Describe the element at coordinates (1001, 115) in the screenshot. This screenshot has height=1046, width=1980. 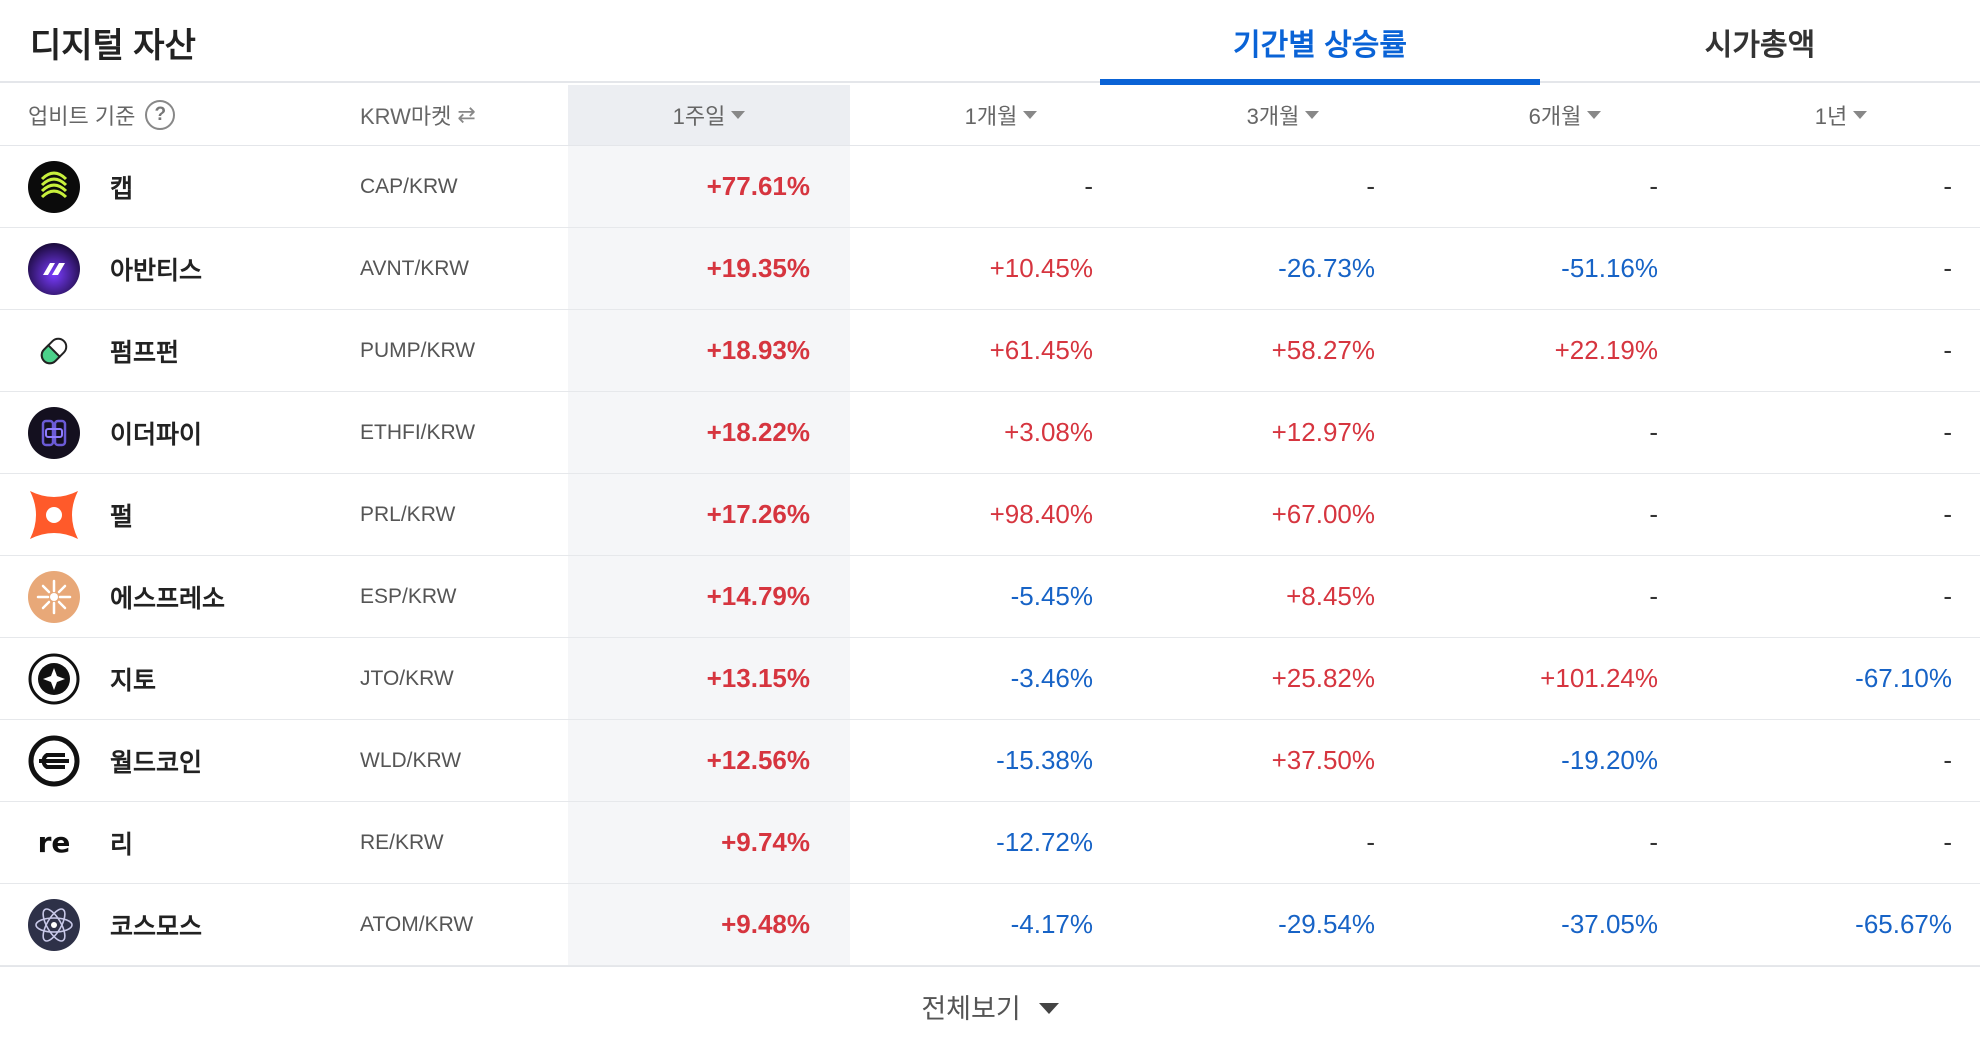
I see `sort-1month-header: 1개월` at that location.